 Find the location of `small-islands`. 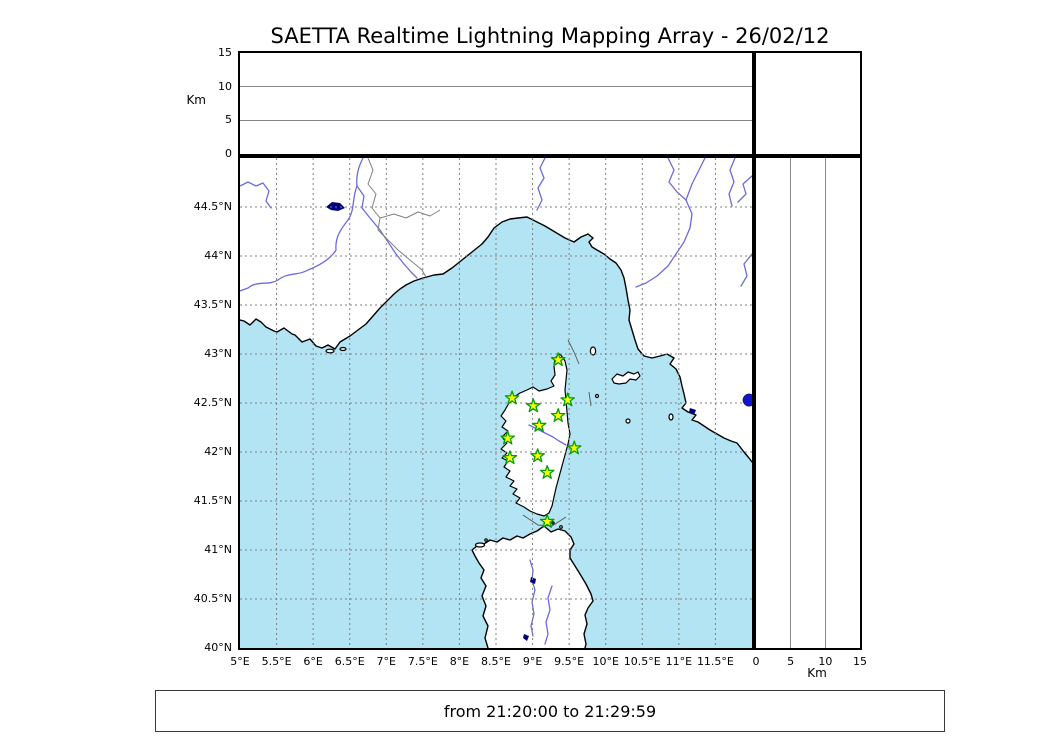

small-islands is located at coordinates (499, 447).